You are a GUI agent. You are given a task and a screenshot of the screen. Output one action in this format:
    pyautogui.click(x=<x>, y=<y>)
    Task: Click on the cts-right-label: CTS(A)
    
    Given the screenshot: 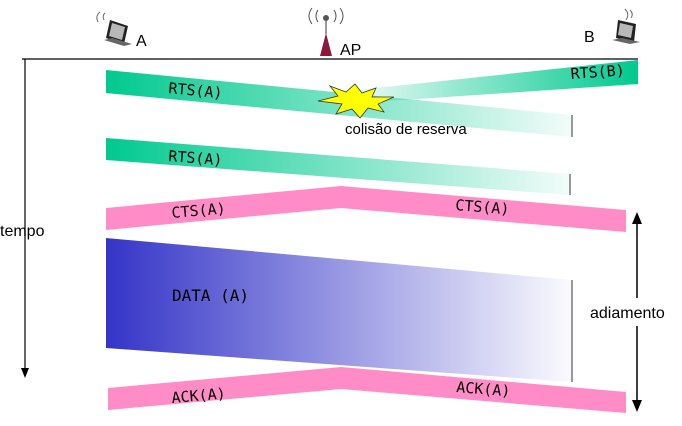 What is the action you would take?
    pyautogui.click(x=482, y=207)
    